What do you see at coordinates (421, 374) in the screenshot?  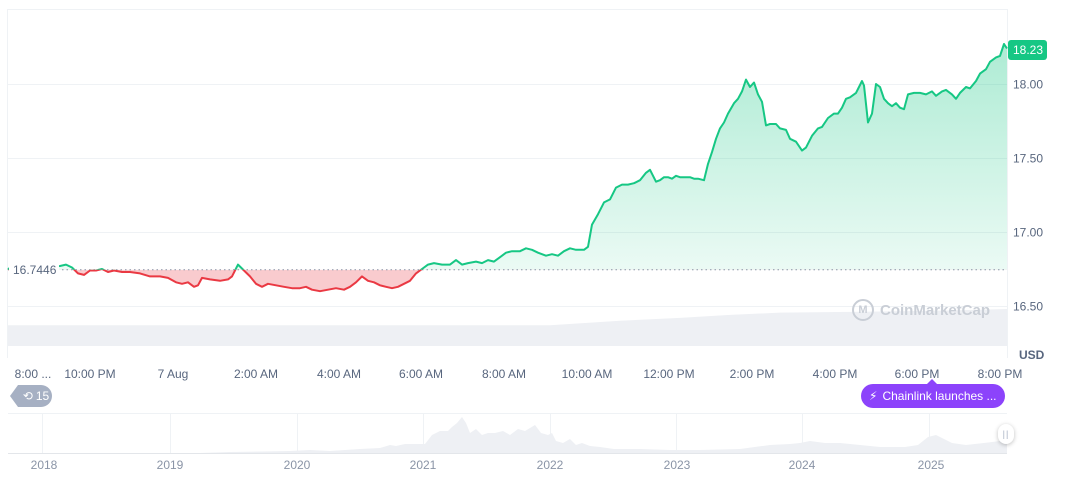 I see `x-tick-label: 6:00 AM` at bounding box center [421, 374].